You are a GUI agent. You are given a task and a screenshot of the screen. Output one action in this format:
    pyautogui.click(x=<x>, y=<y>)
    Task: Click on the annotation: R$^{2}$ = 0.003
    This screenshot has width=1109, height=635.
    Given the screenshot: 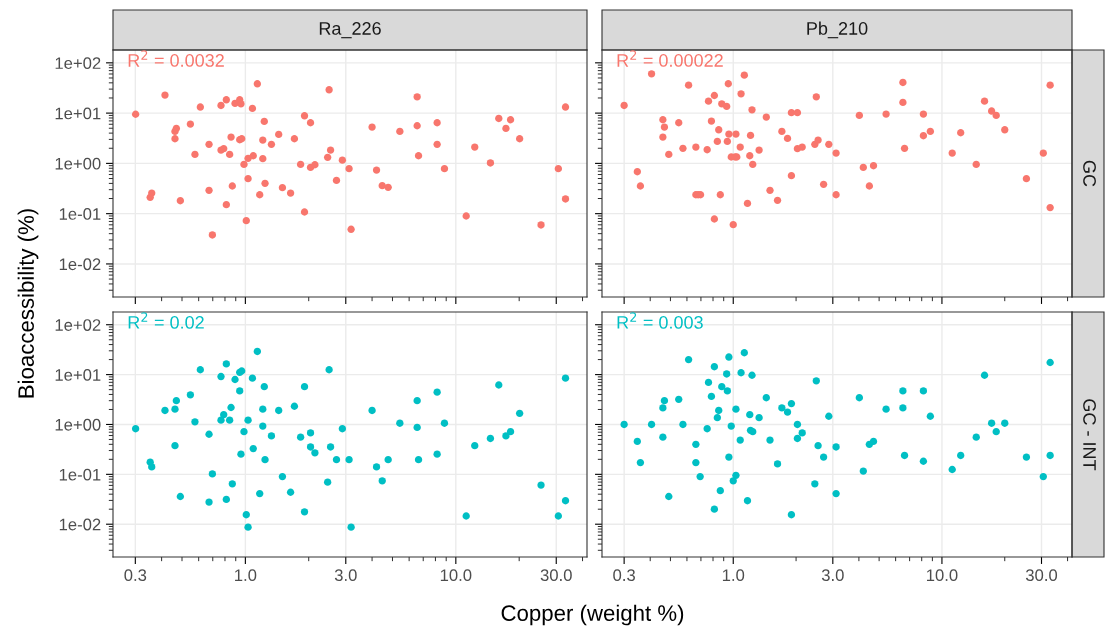 What is the action you would take?
    pyautogui.click(x=660, y=320)
    